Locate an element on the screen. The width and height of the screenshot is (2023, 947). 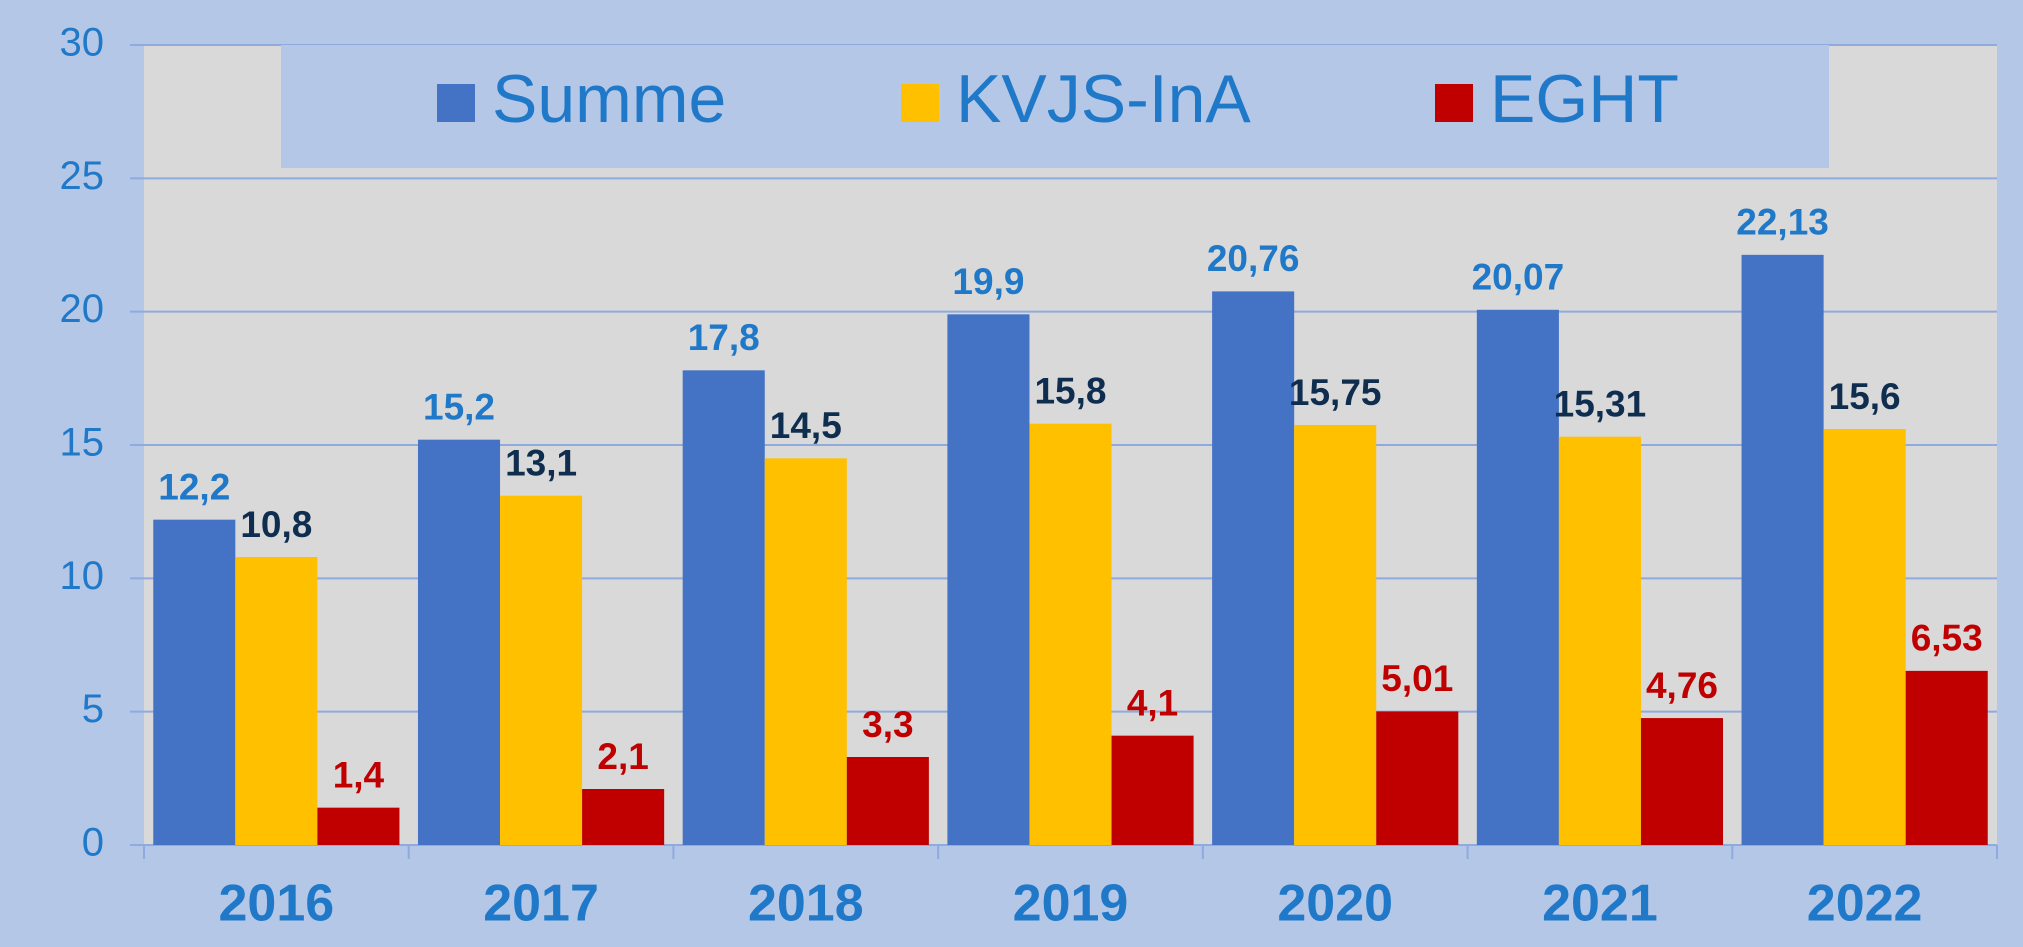
value-label: 20,76 is located at coordinates (1253, 258).